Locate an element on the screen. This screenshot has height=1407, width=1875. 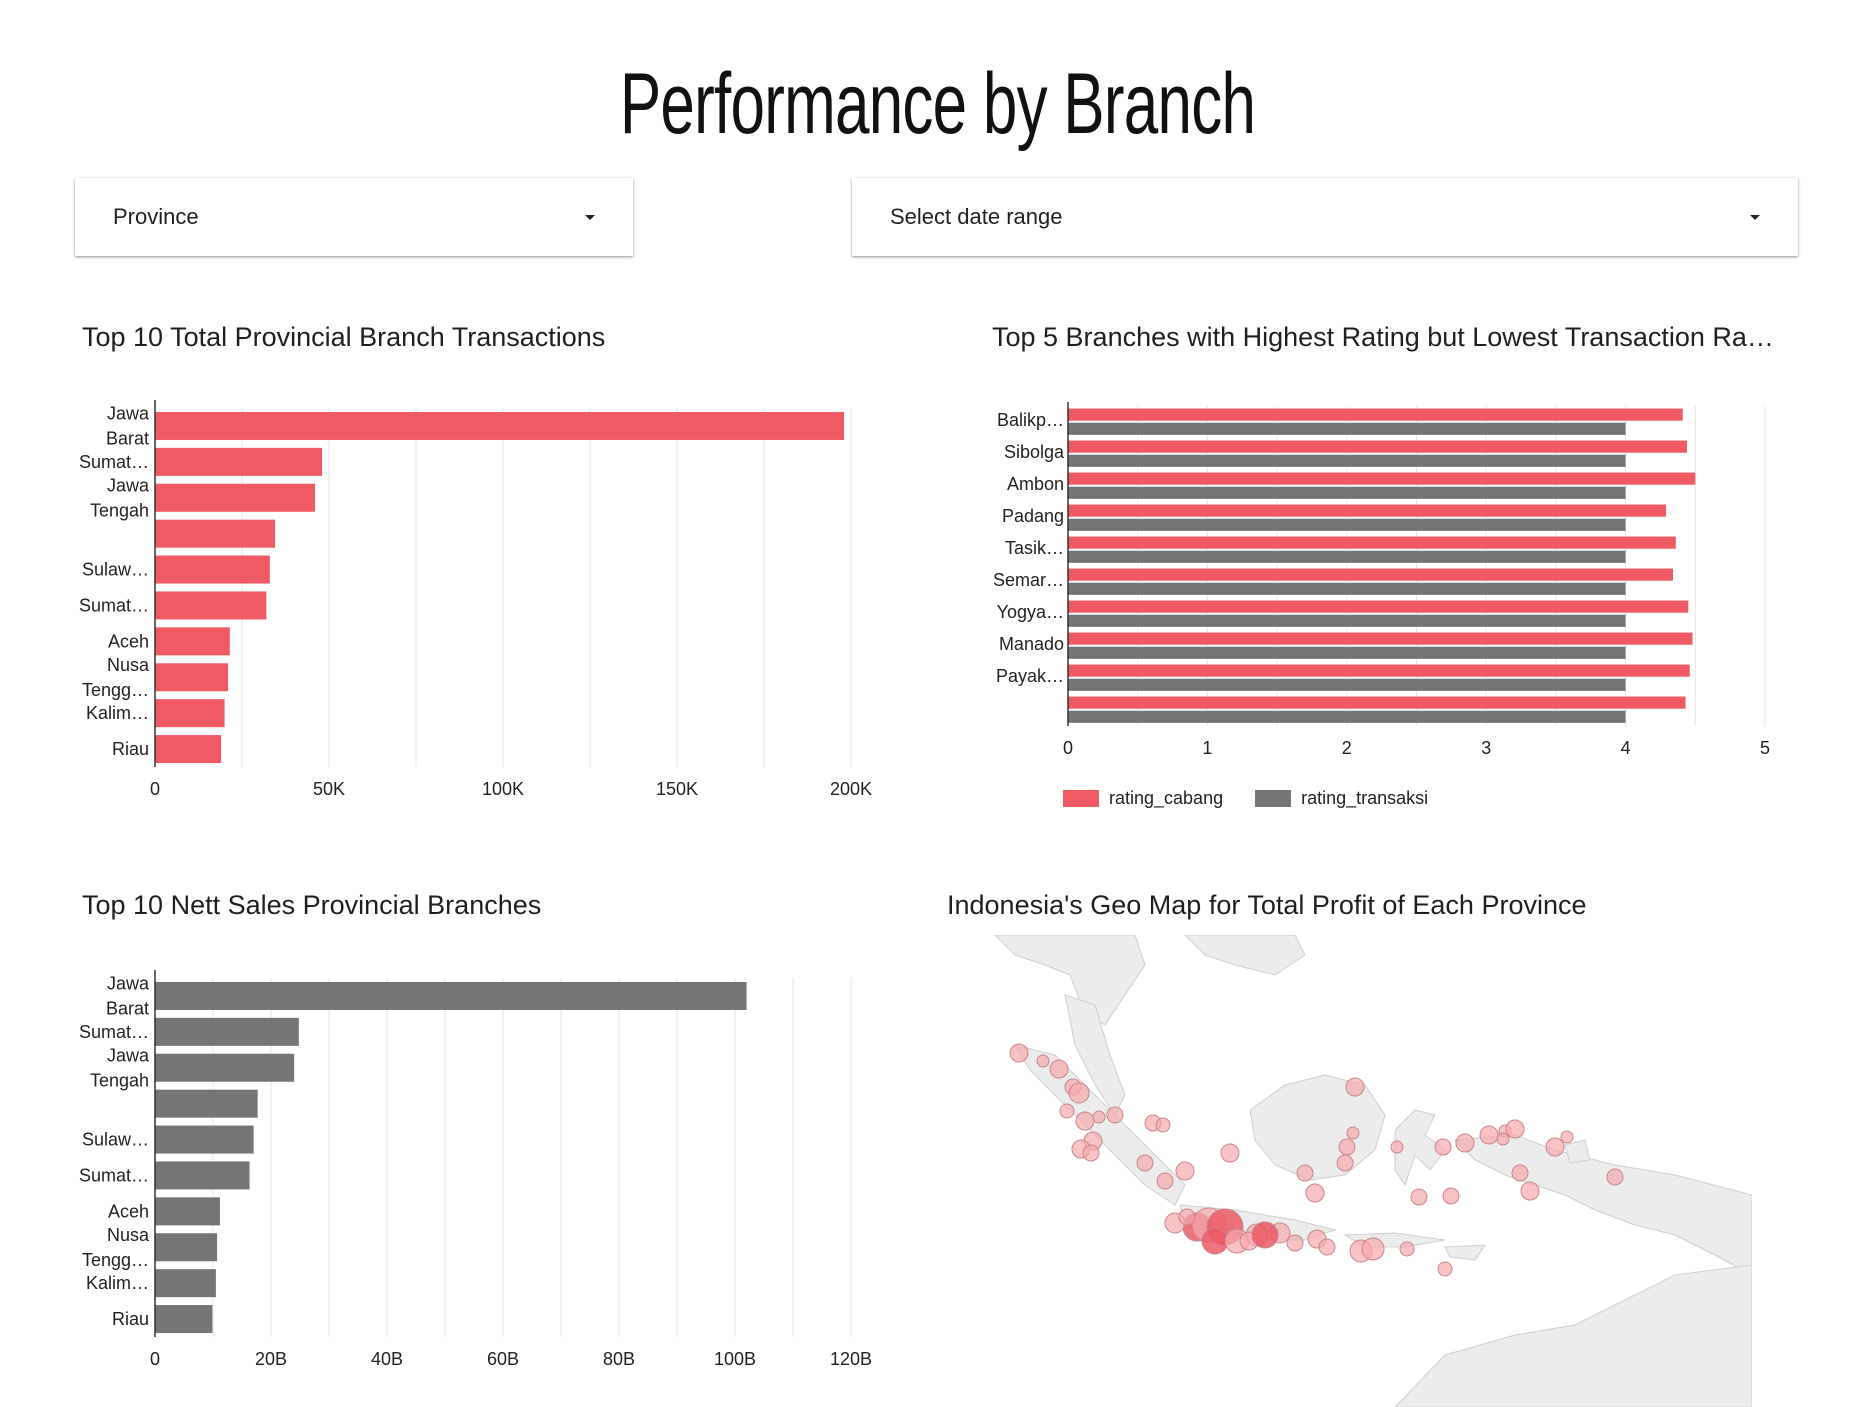
x-tick-label: 120B is located at coordinates (851, 1359).